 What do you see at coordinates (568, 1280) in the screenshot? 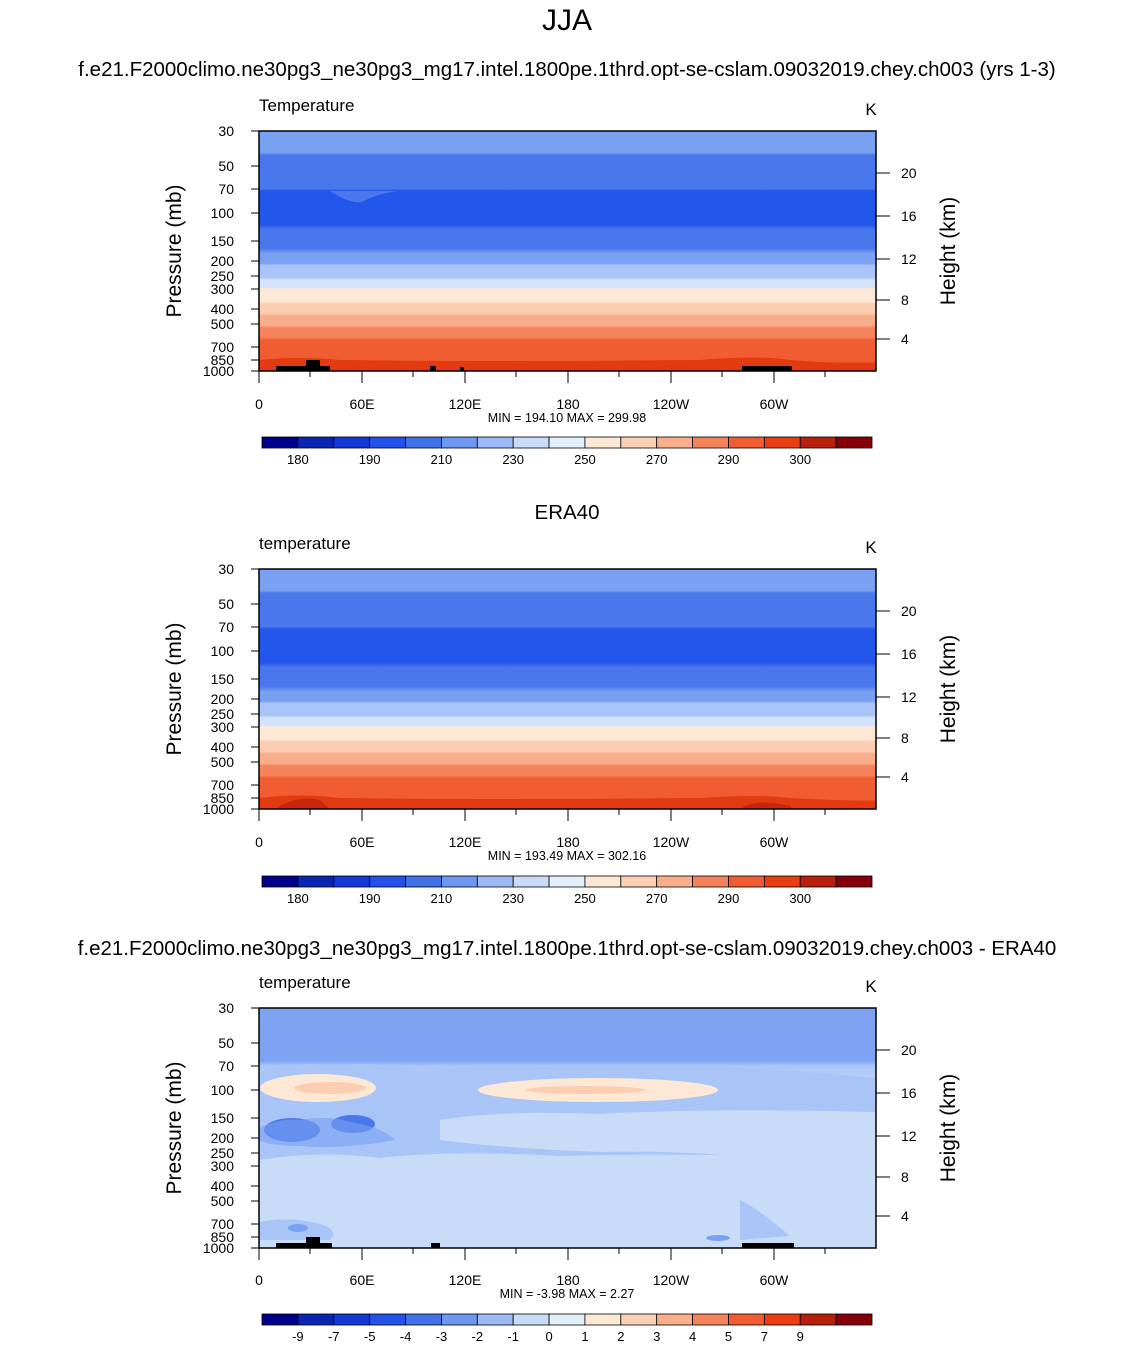
I see `x-tick-label: 180` at bounding box center [568, 1280].